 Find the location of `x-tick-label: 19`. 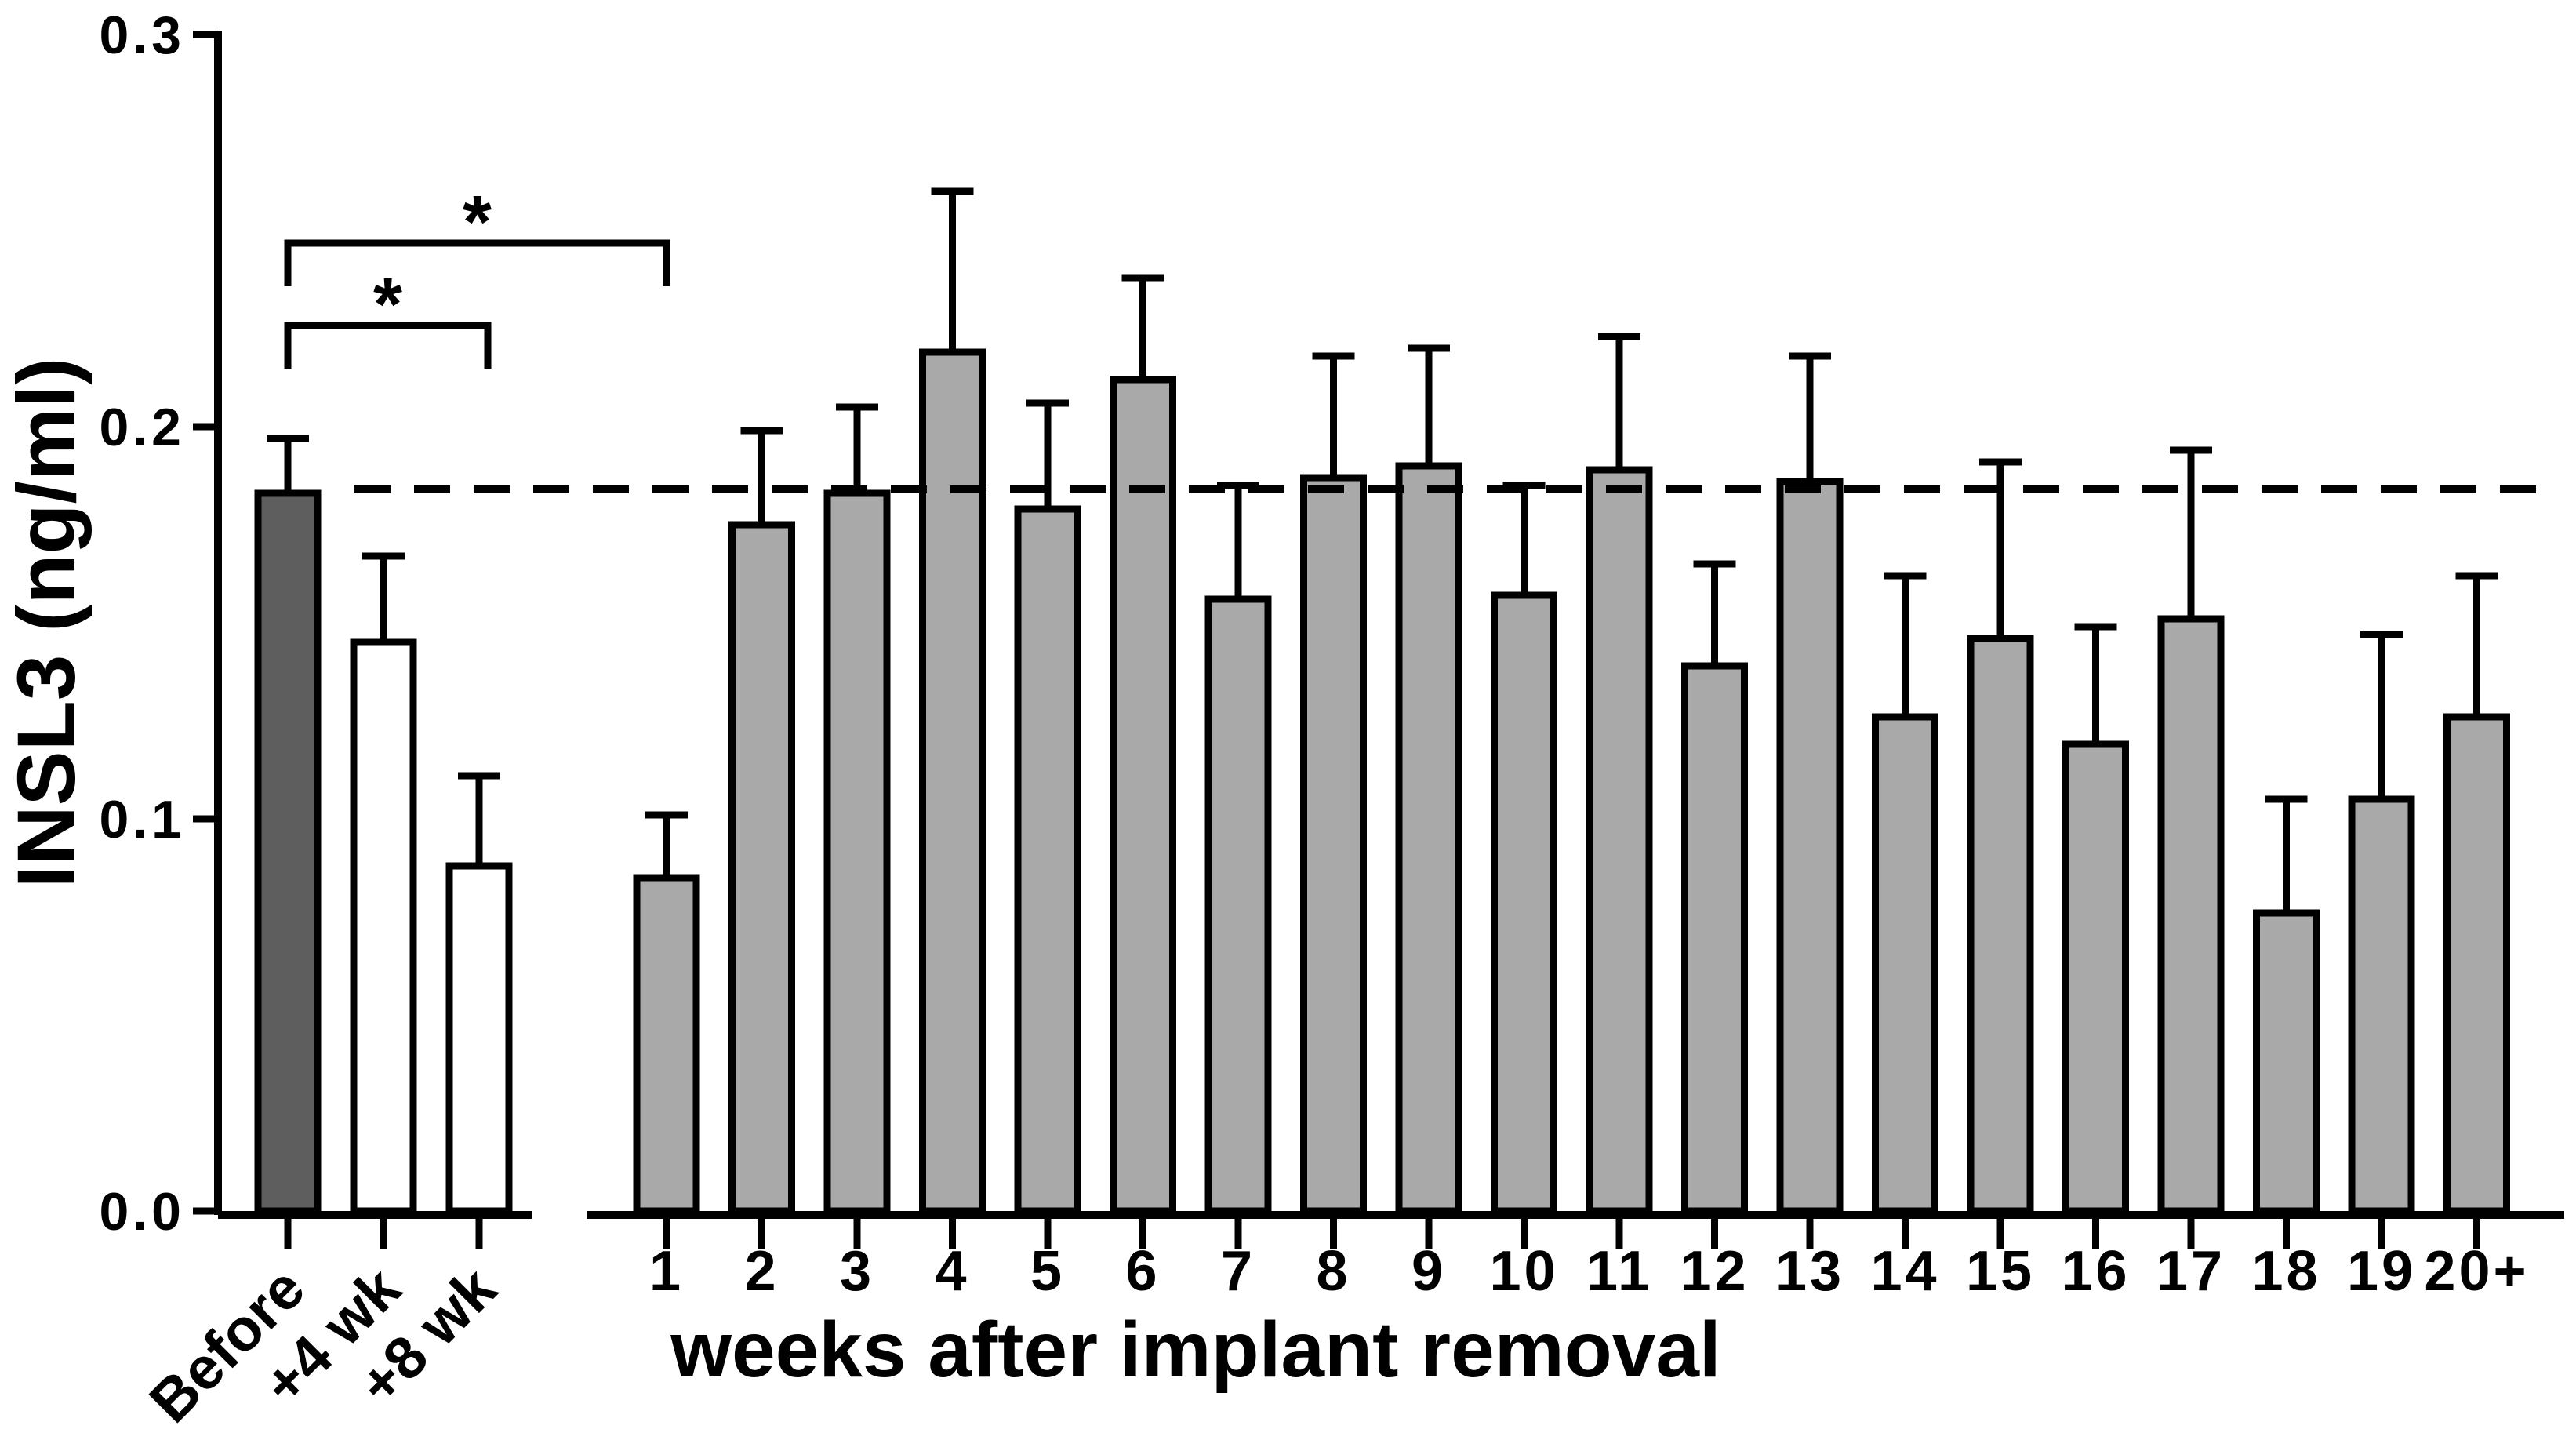

x-tick-label: 19 is located at coordinates (2381, 1271).